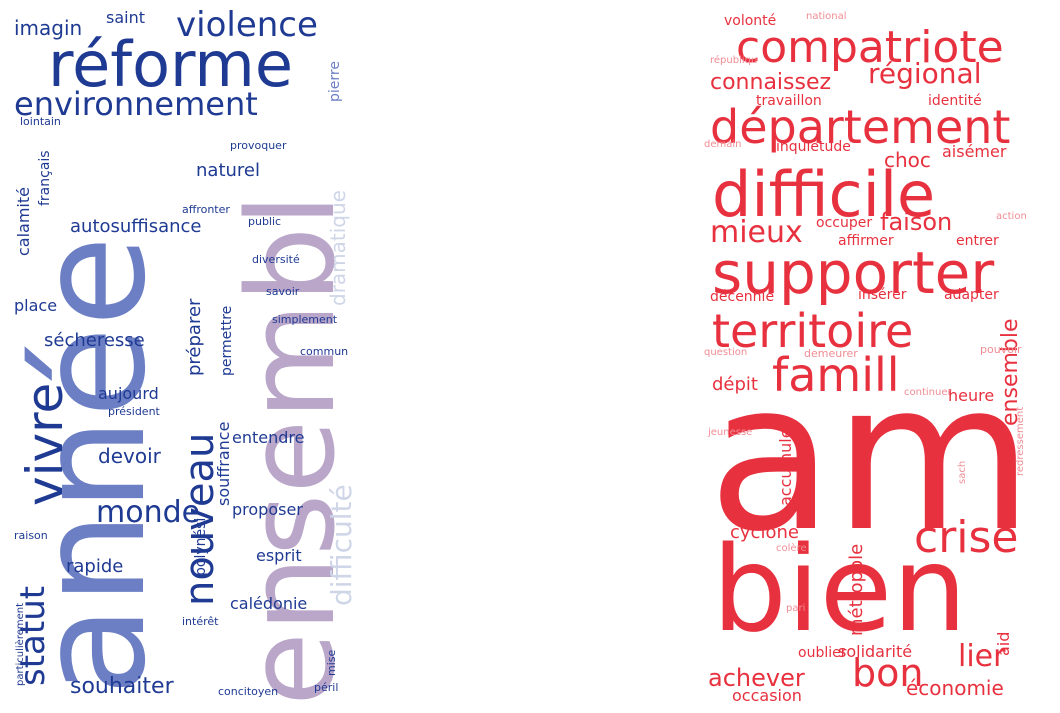 The height and width of the screenshot is (713, 1060). I want to click on cloud-word: polynési, so click(201, 546).